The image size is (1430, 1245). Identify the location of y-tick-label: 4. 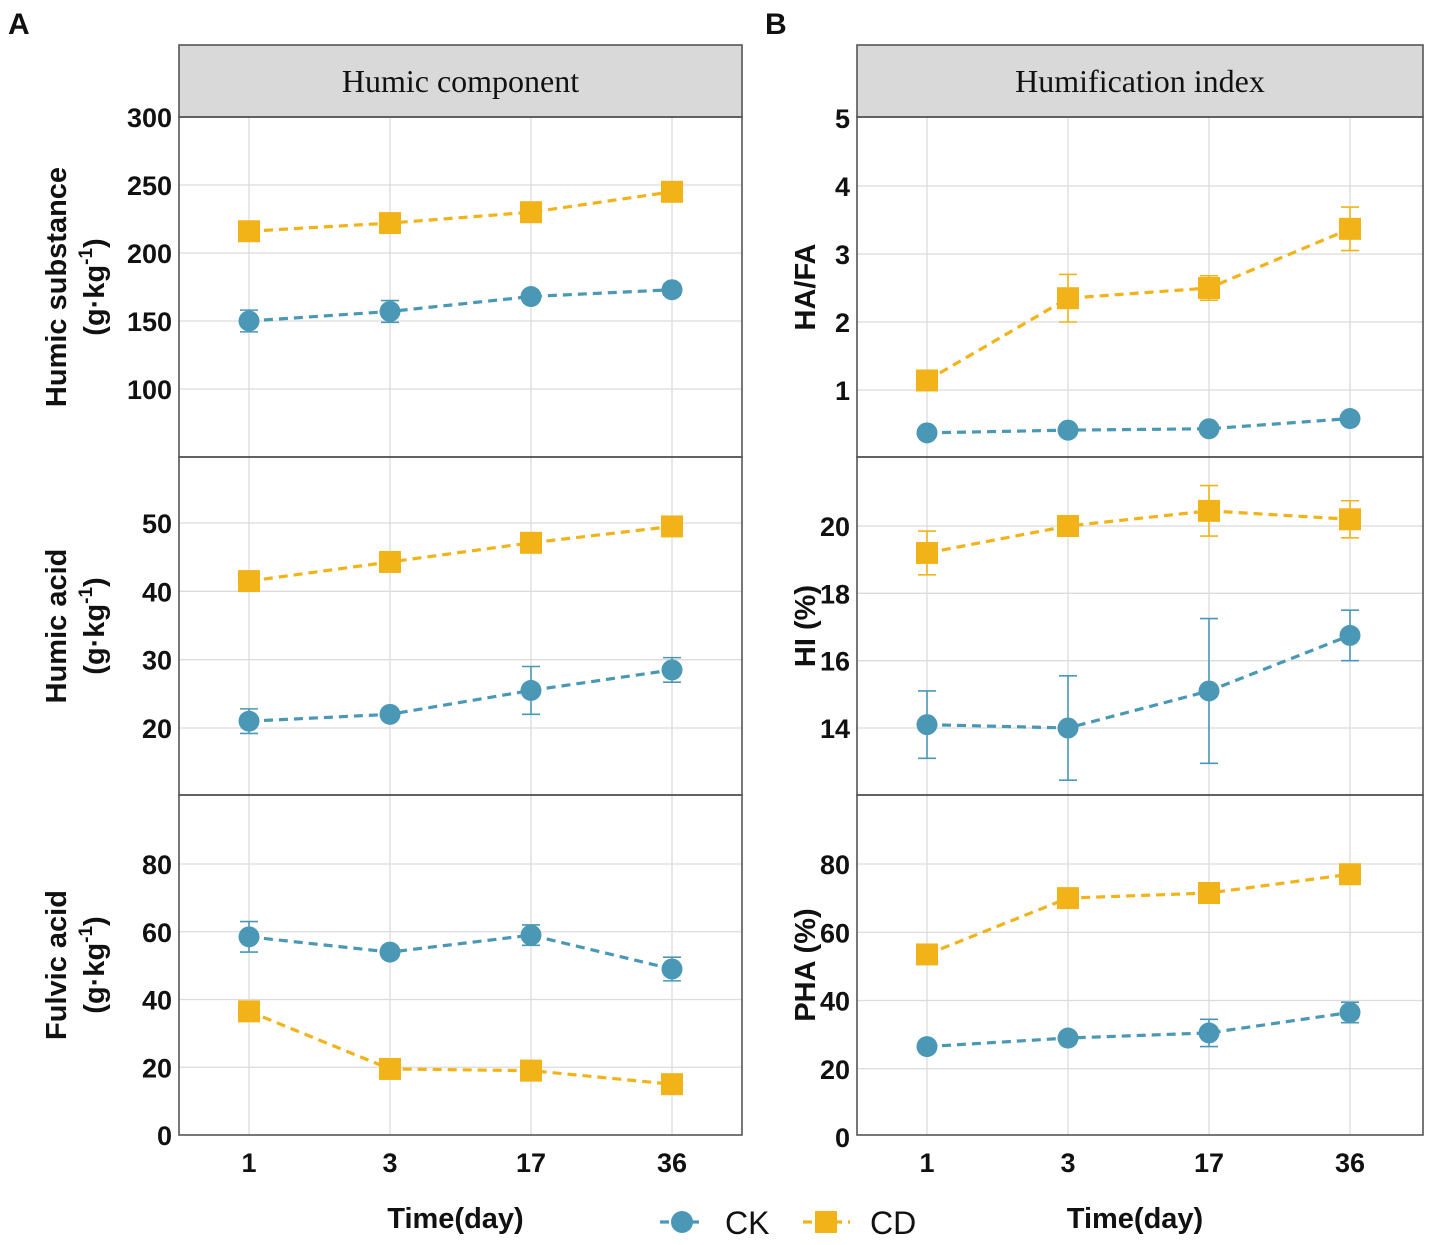
(842, 187).